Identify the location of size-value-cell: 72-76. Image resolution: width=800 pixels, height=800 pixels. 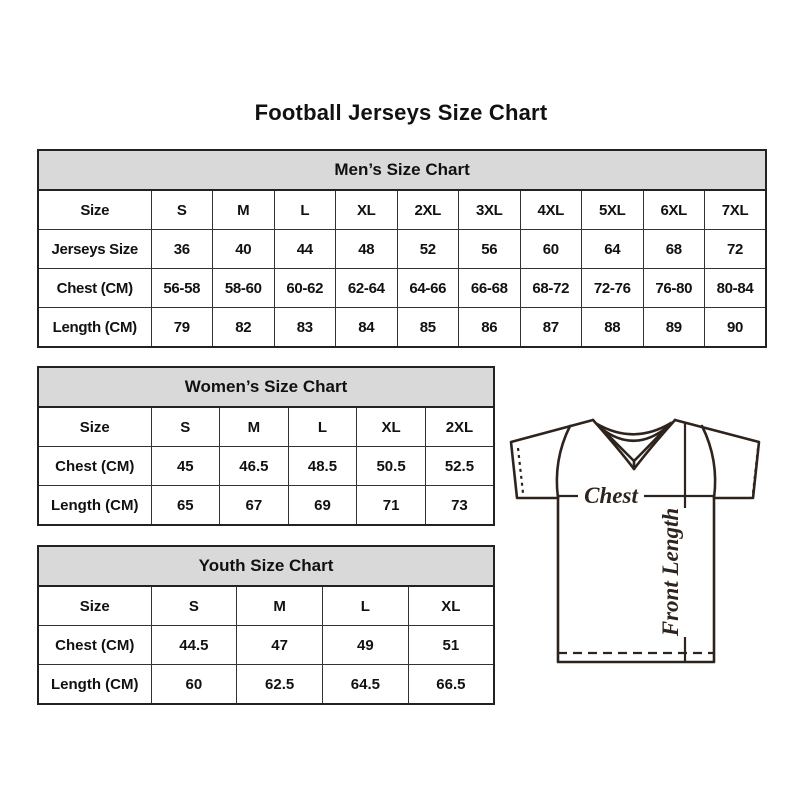
(612, 288).